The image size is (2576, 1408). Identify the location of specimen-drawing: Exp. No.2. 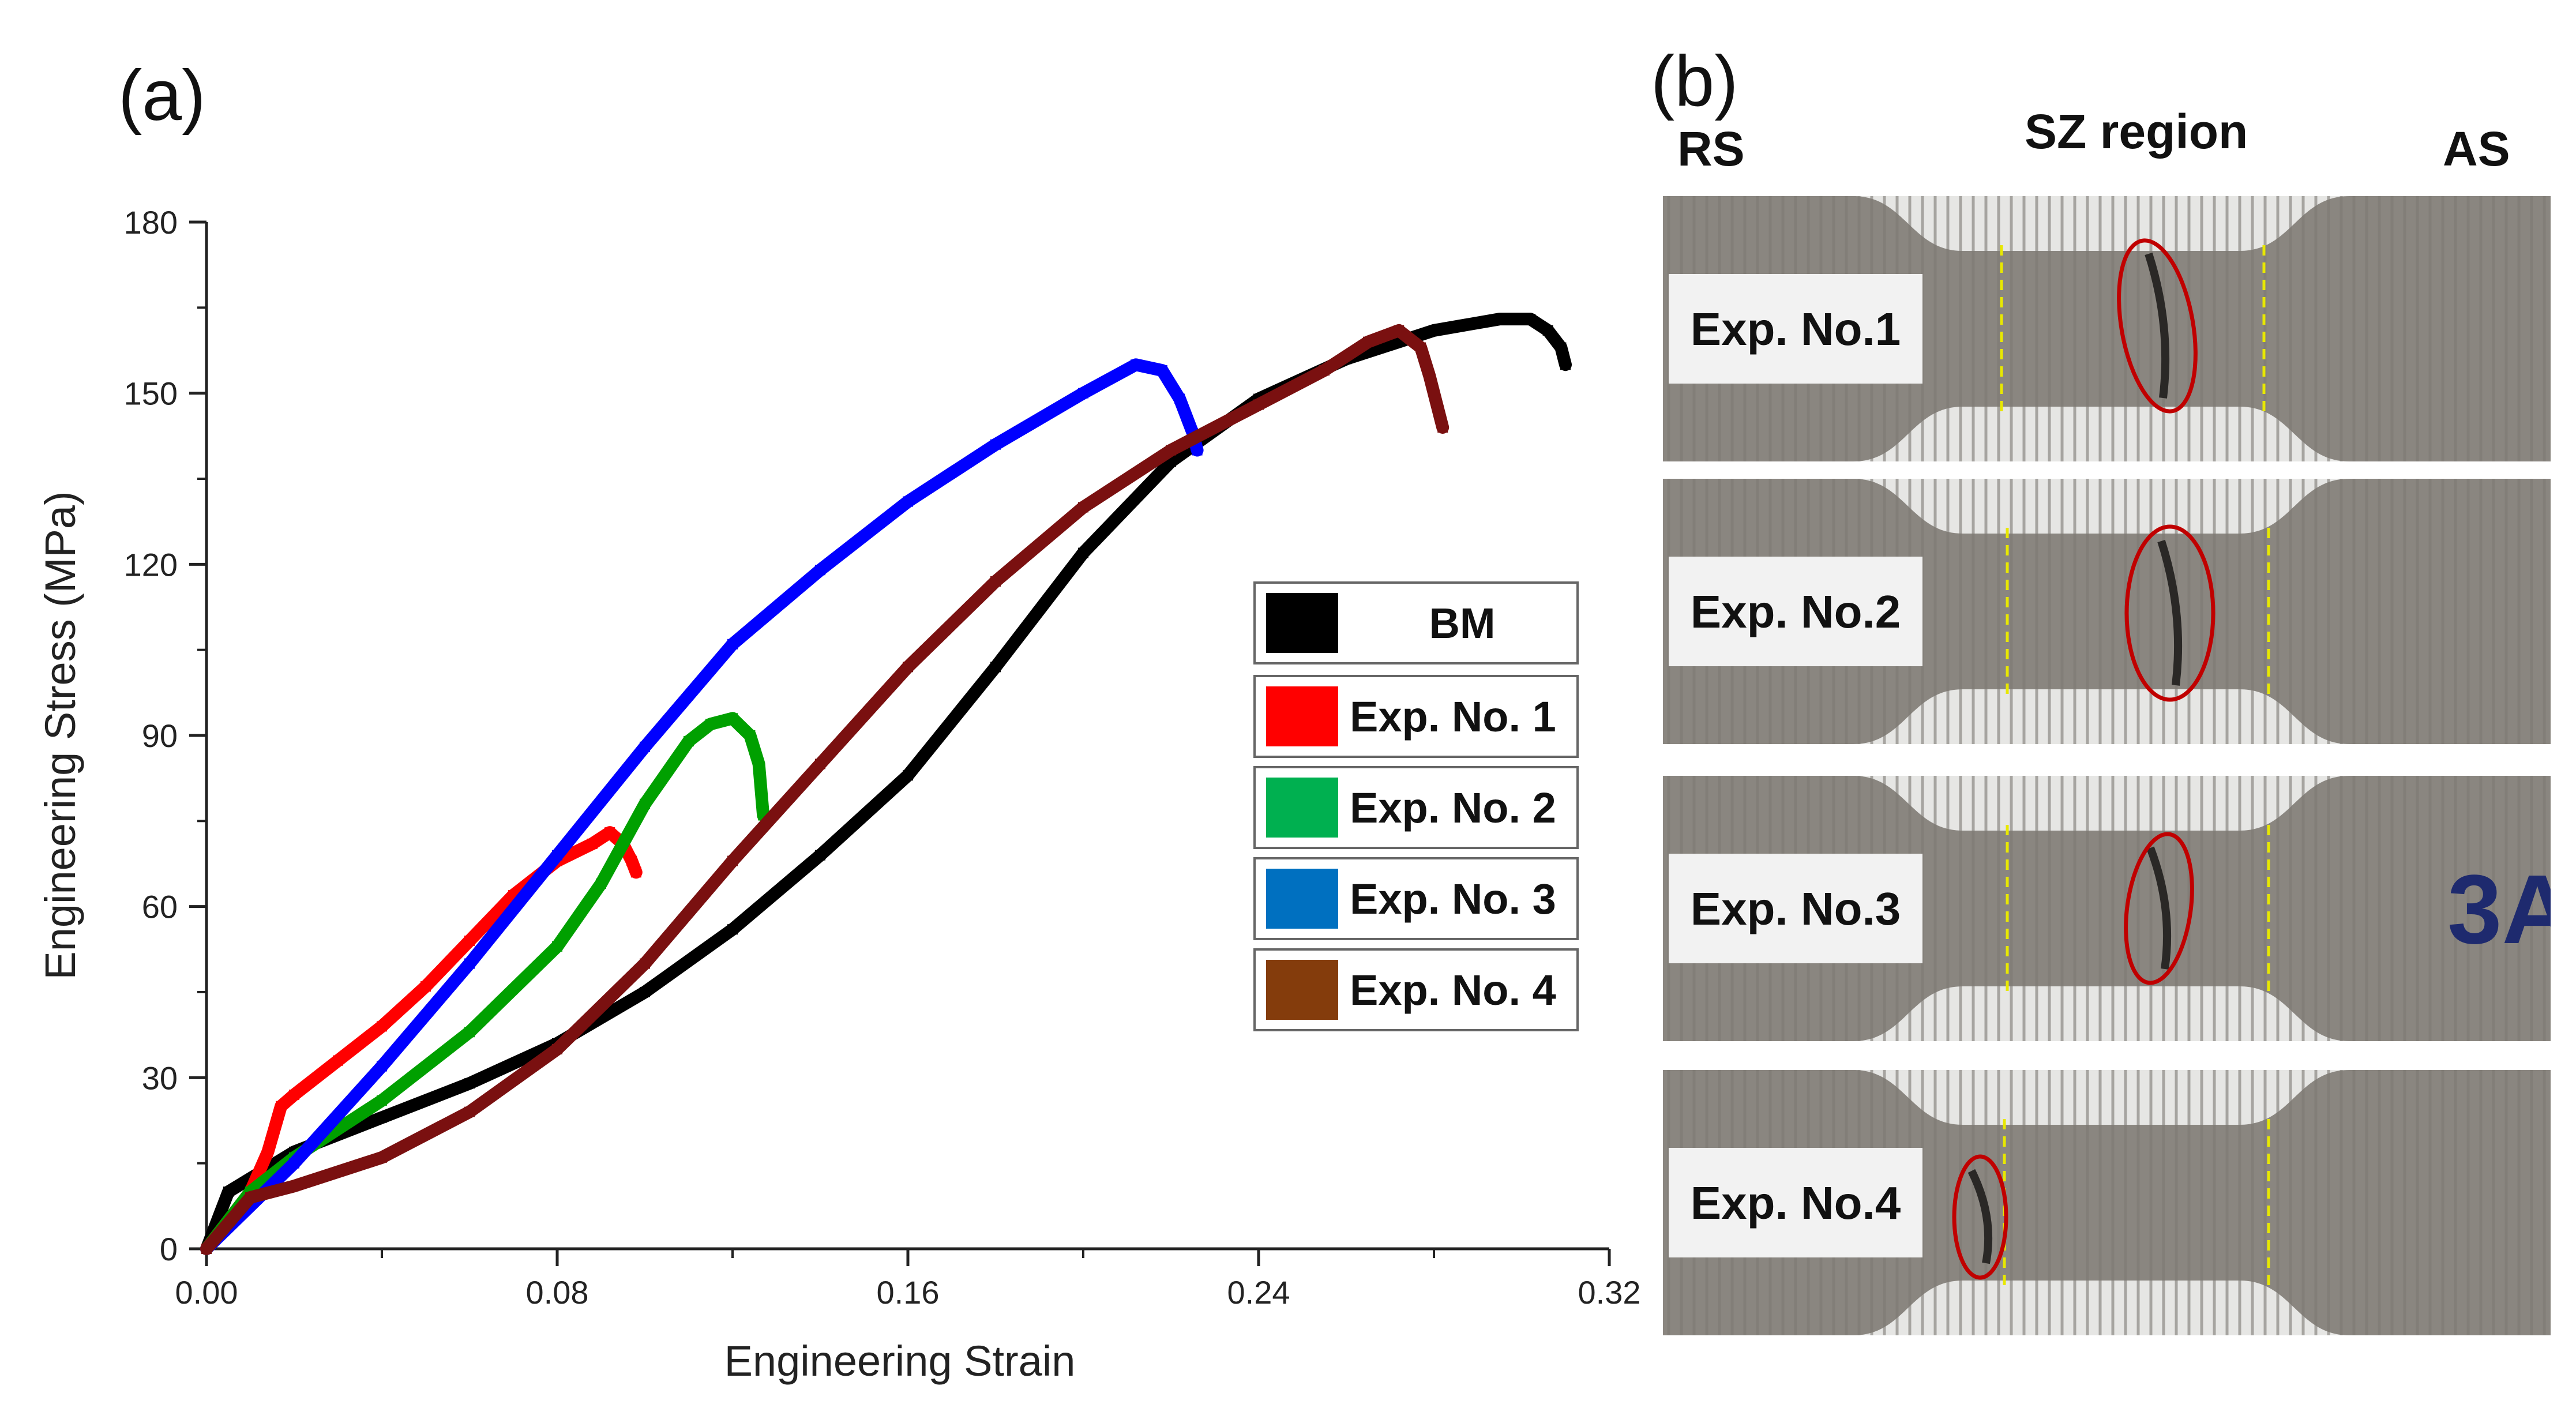
(2107, 611).